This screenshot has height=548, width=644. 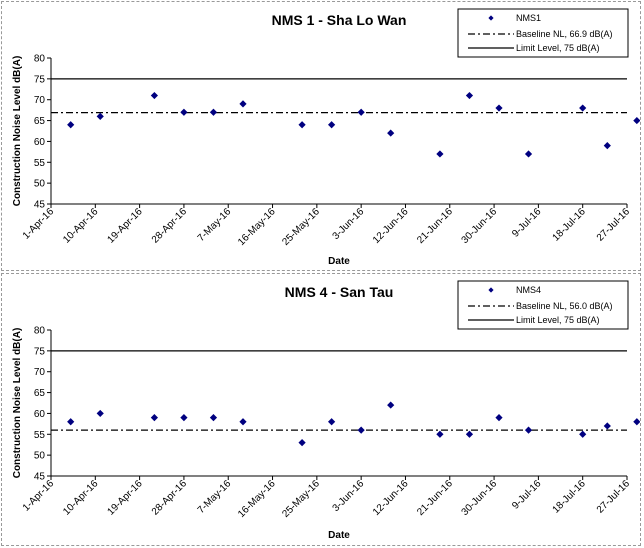 What do you see at coordinates (339, 20) in the screenshot?
I see `chart-title: NMS 1 - Sha Lo Wan` at bounding box center [339, 20].